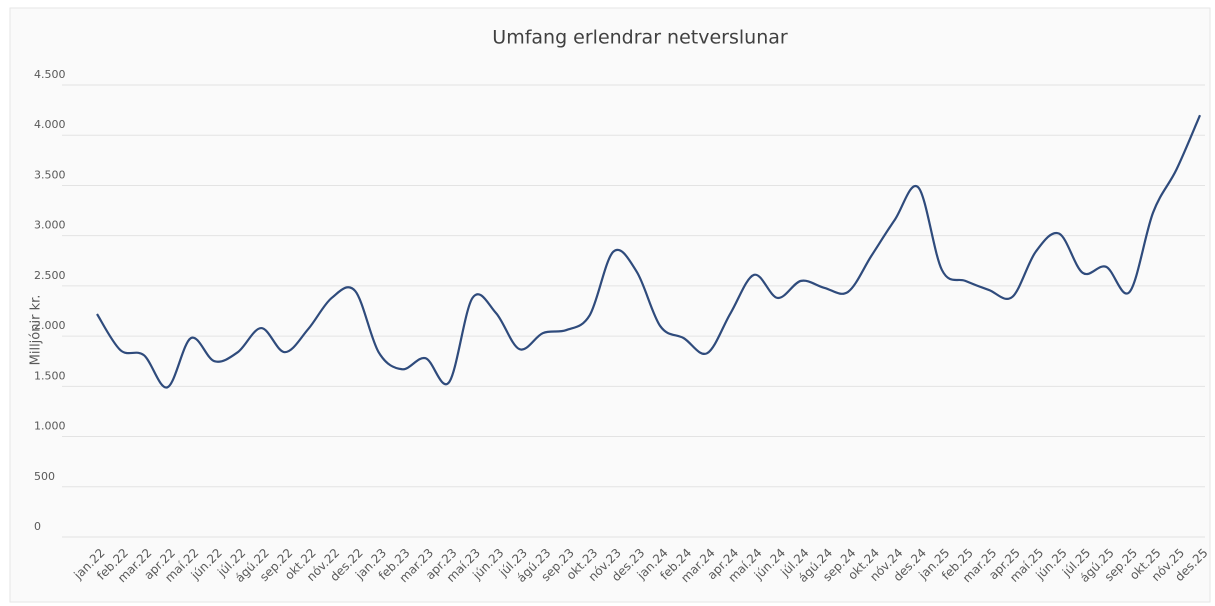  Describe the element at coordinates (50, 74) in the screenshot. I see `y-tick-label: 4.500` at that location.